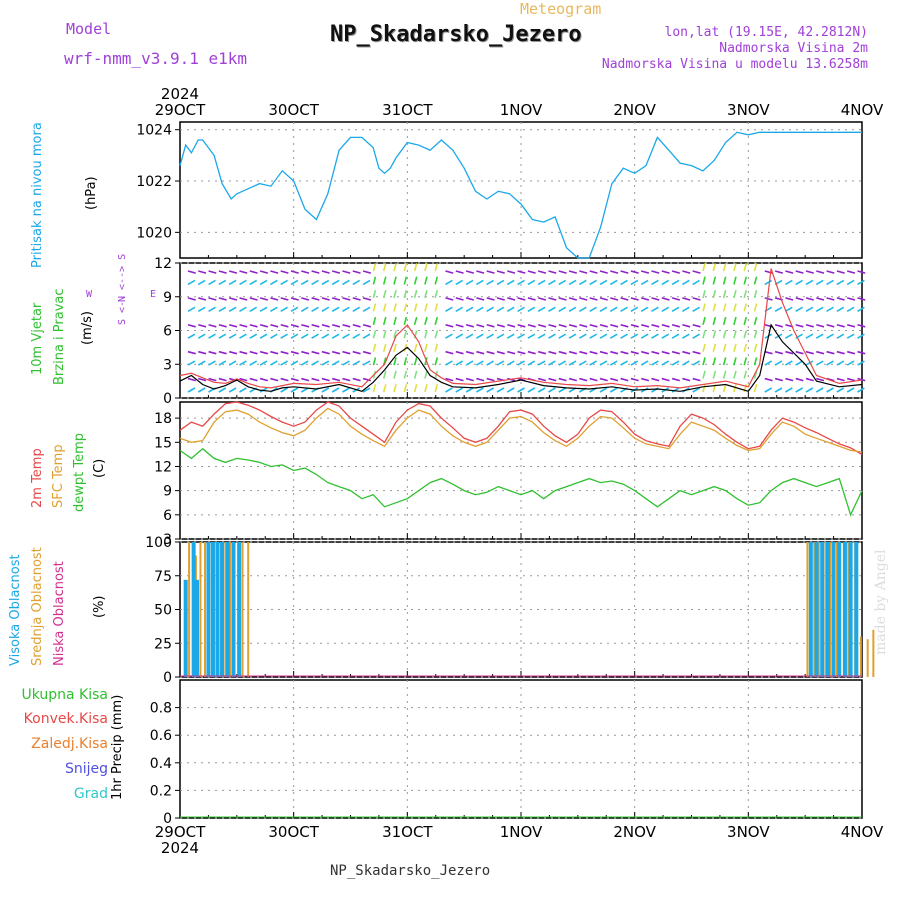  I want to click on wind-compass-e: E, so click(153, 294).